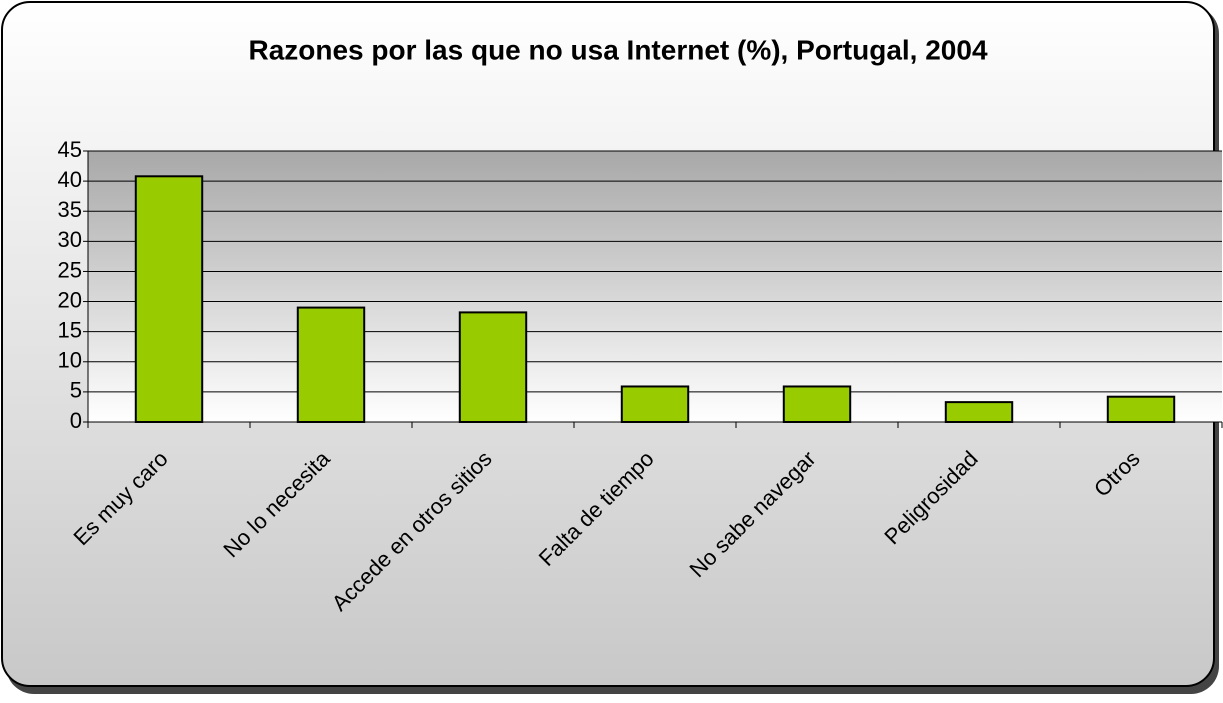  What do you see at coordinates (70, 239) in the screenshot?
I see `y-tick-label: 30` at bounding box center [70, 239].